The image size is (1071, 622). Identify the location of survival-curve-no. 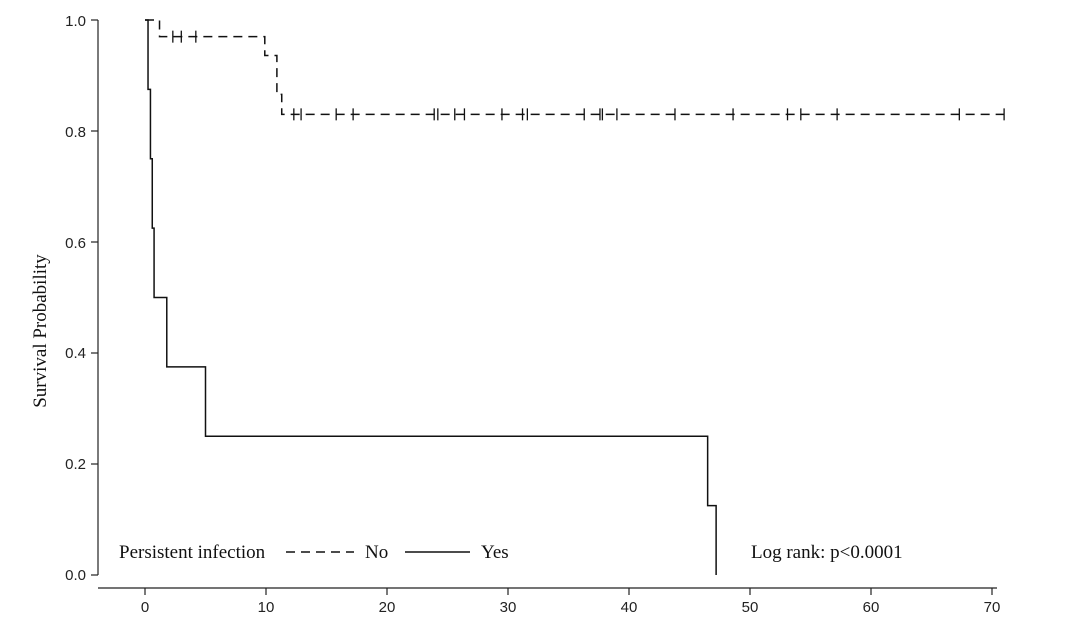
(575, 67).